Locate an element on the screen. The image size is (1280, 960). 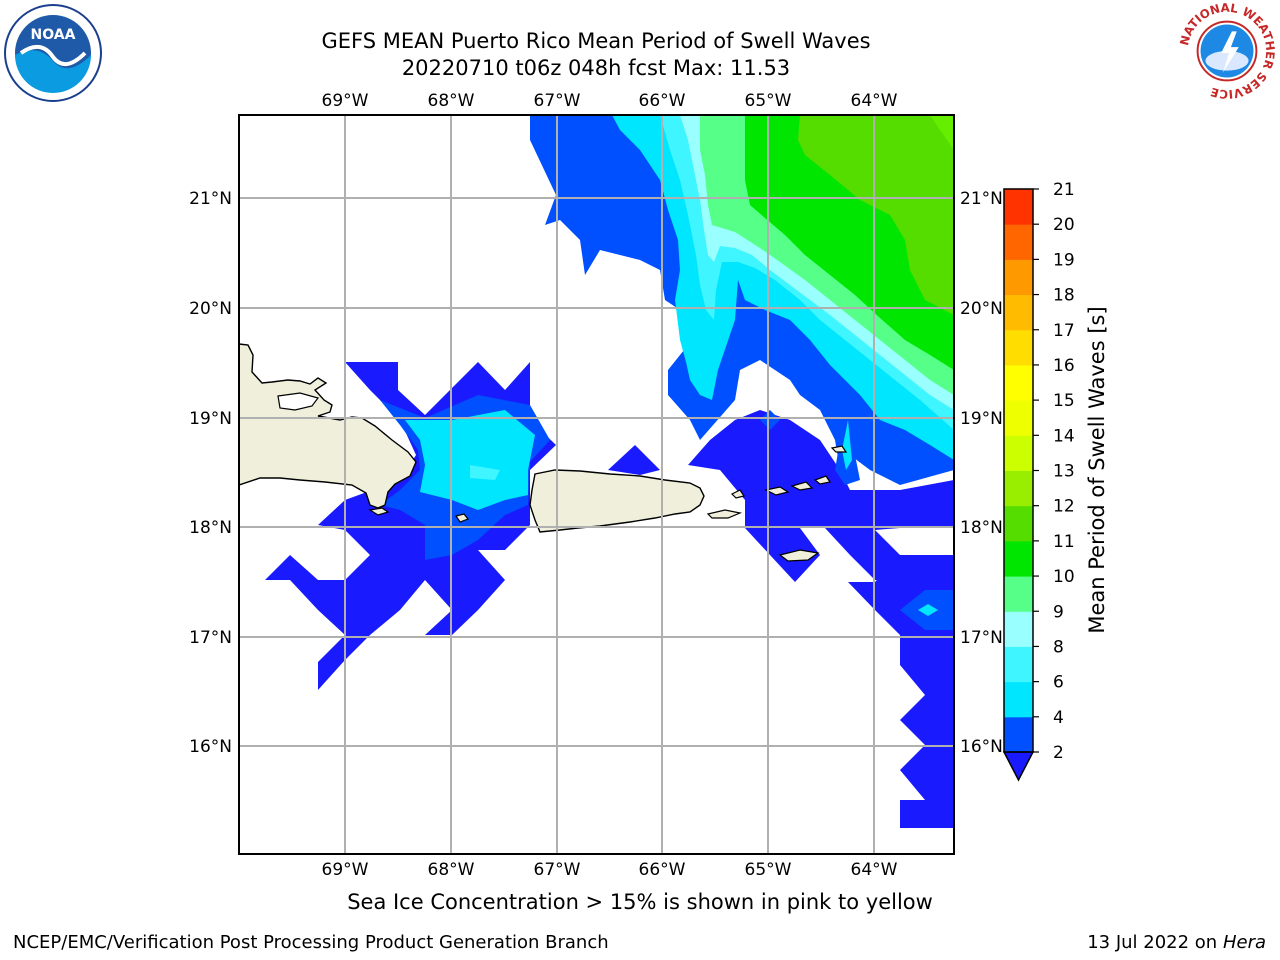
lat-tick-right: 16°N is located at coordinates (981, 747).